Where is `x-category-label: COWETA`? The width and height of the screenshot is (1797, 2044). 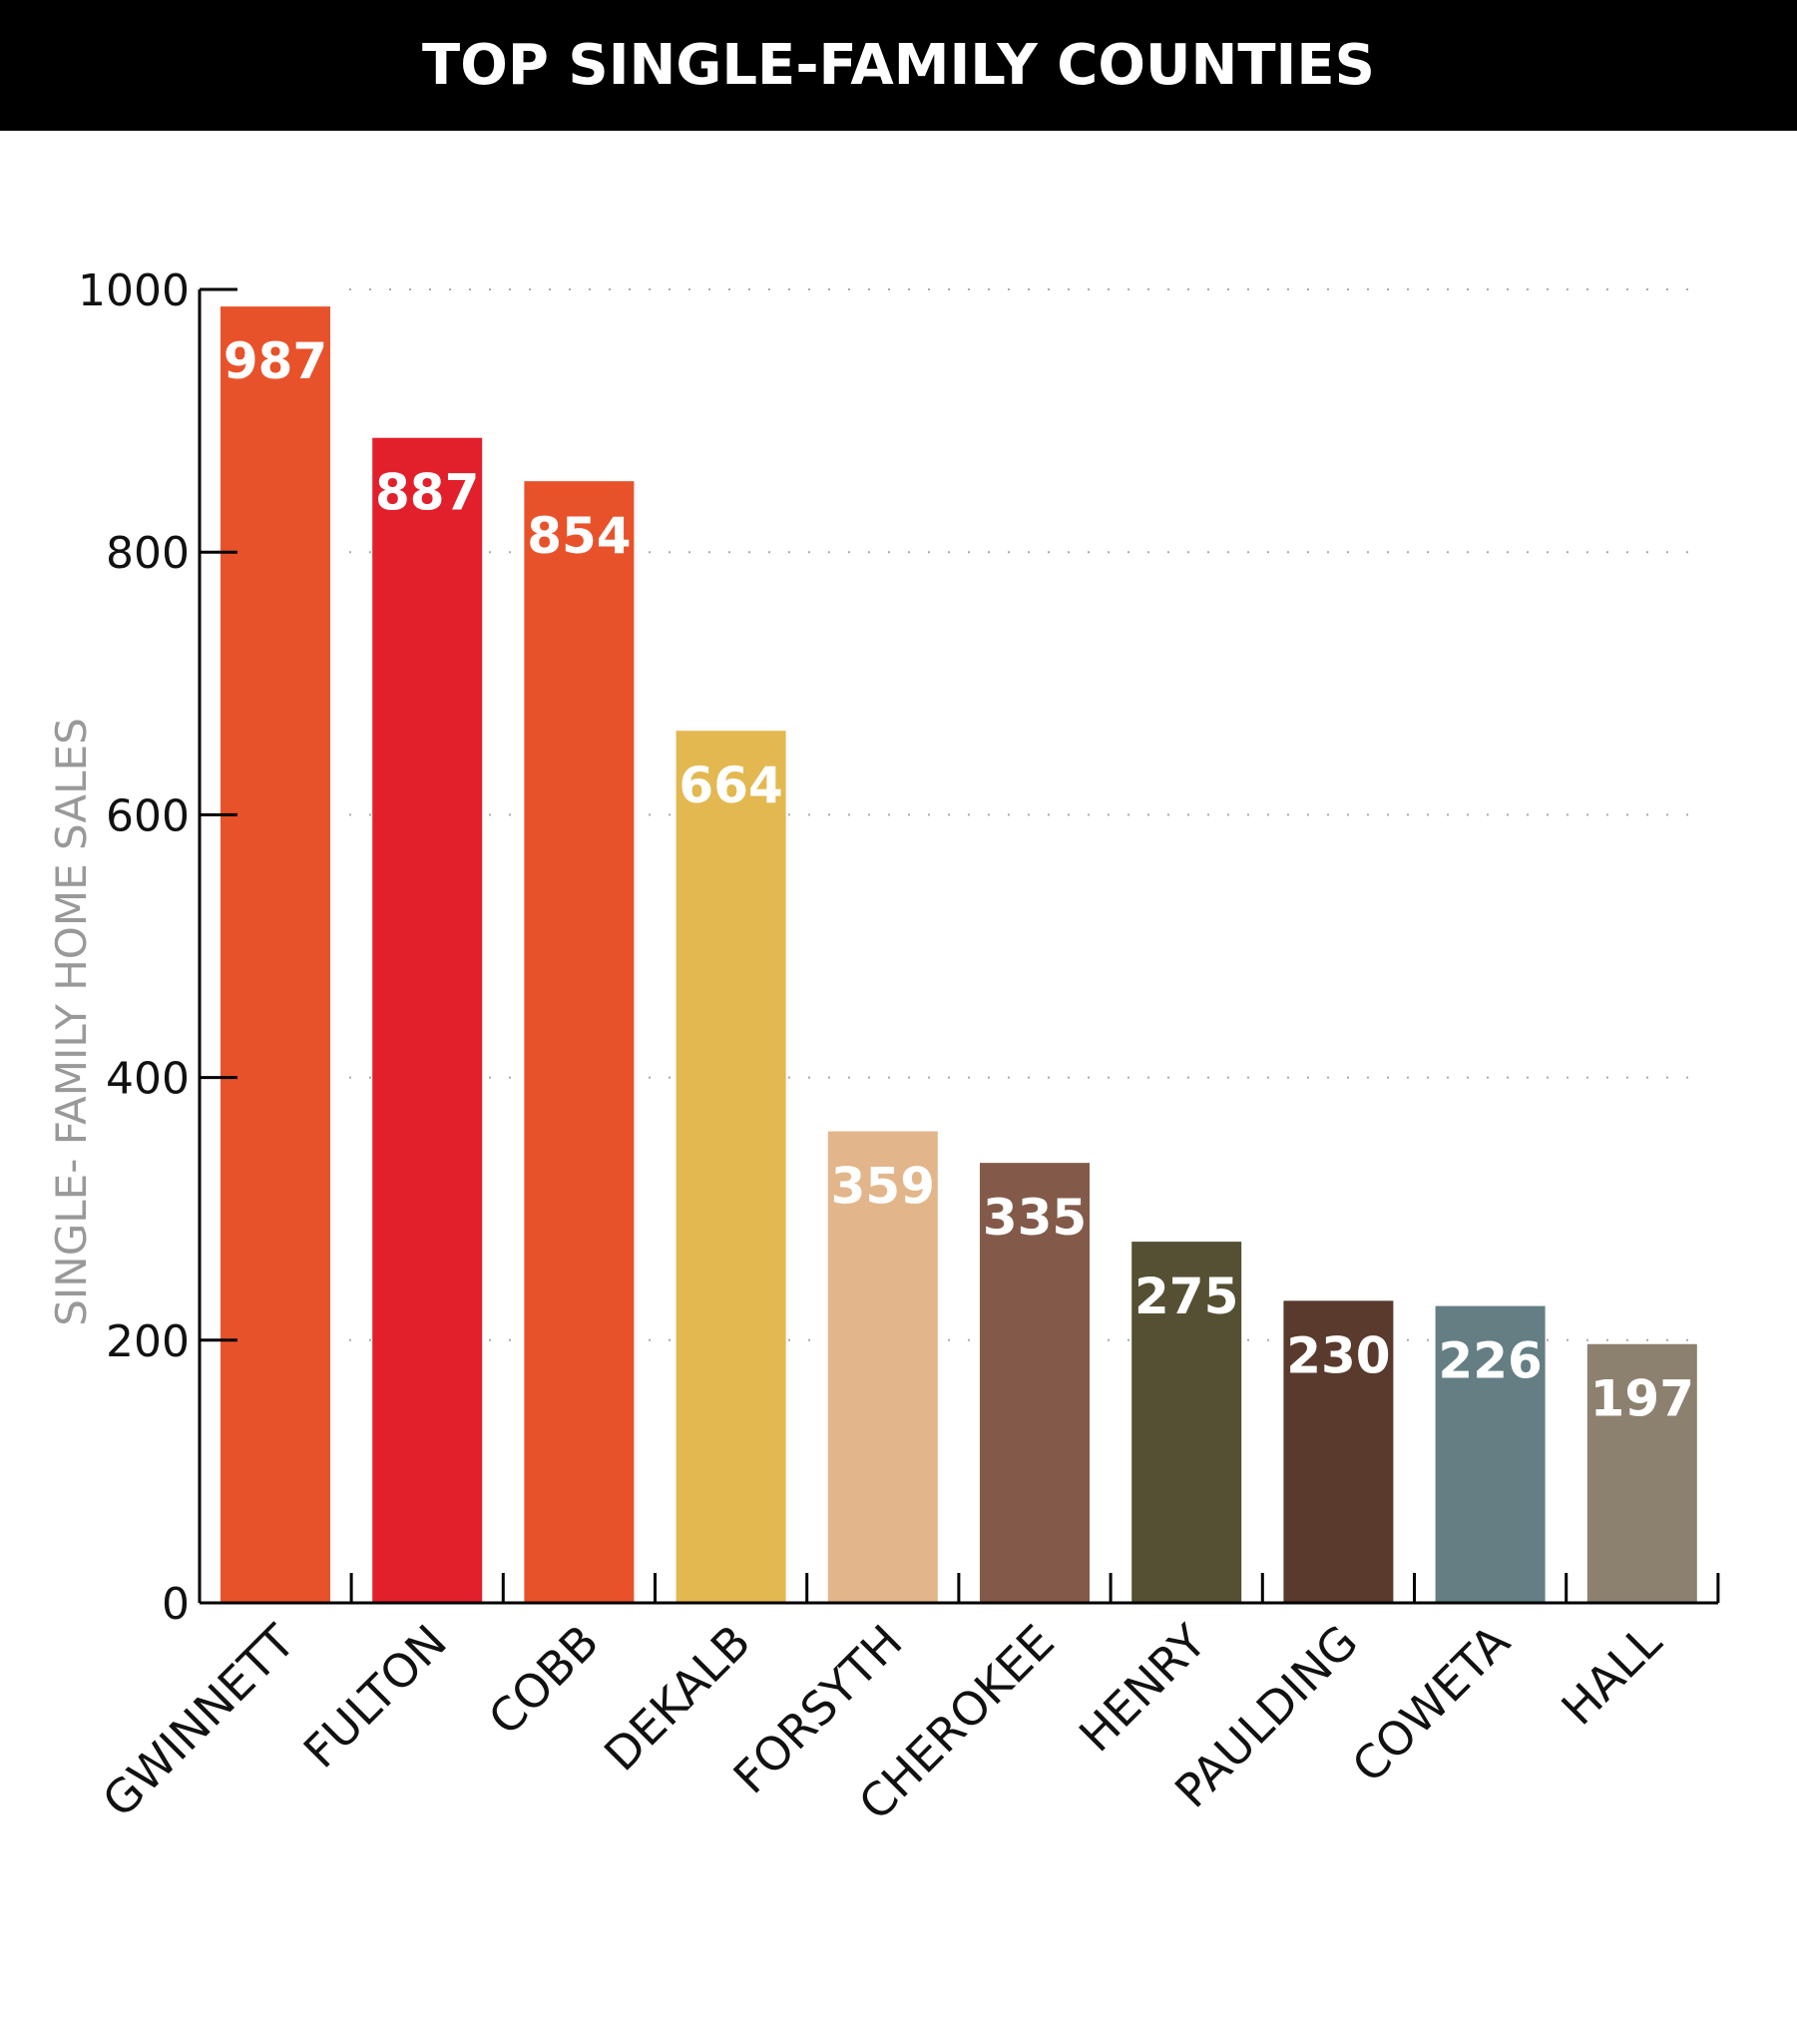 x-category-label: COWETA is located at coordinates (1431, 1703).